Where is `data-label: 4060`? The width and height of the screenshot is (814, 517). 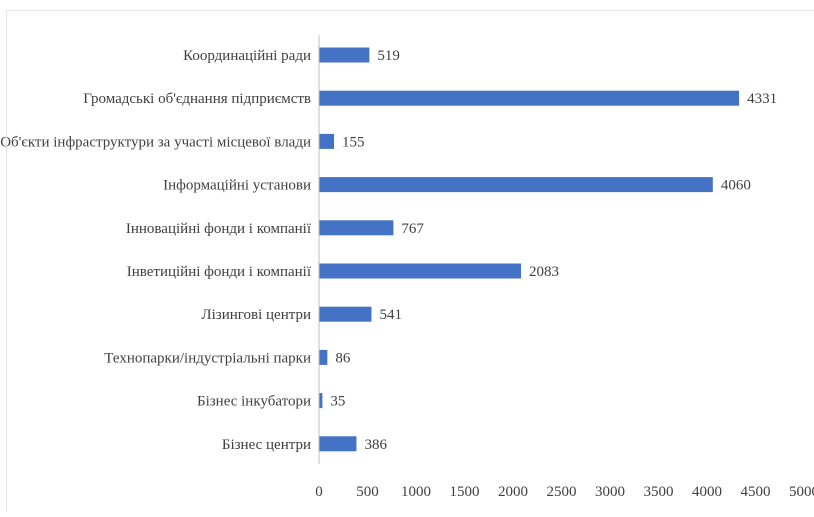
data-label: 4060 is located at coordinates (736, 186).